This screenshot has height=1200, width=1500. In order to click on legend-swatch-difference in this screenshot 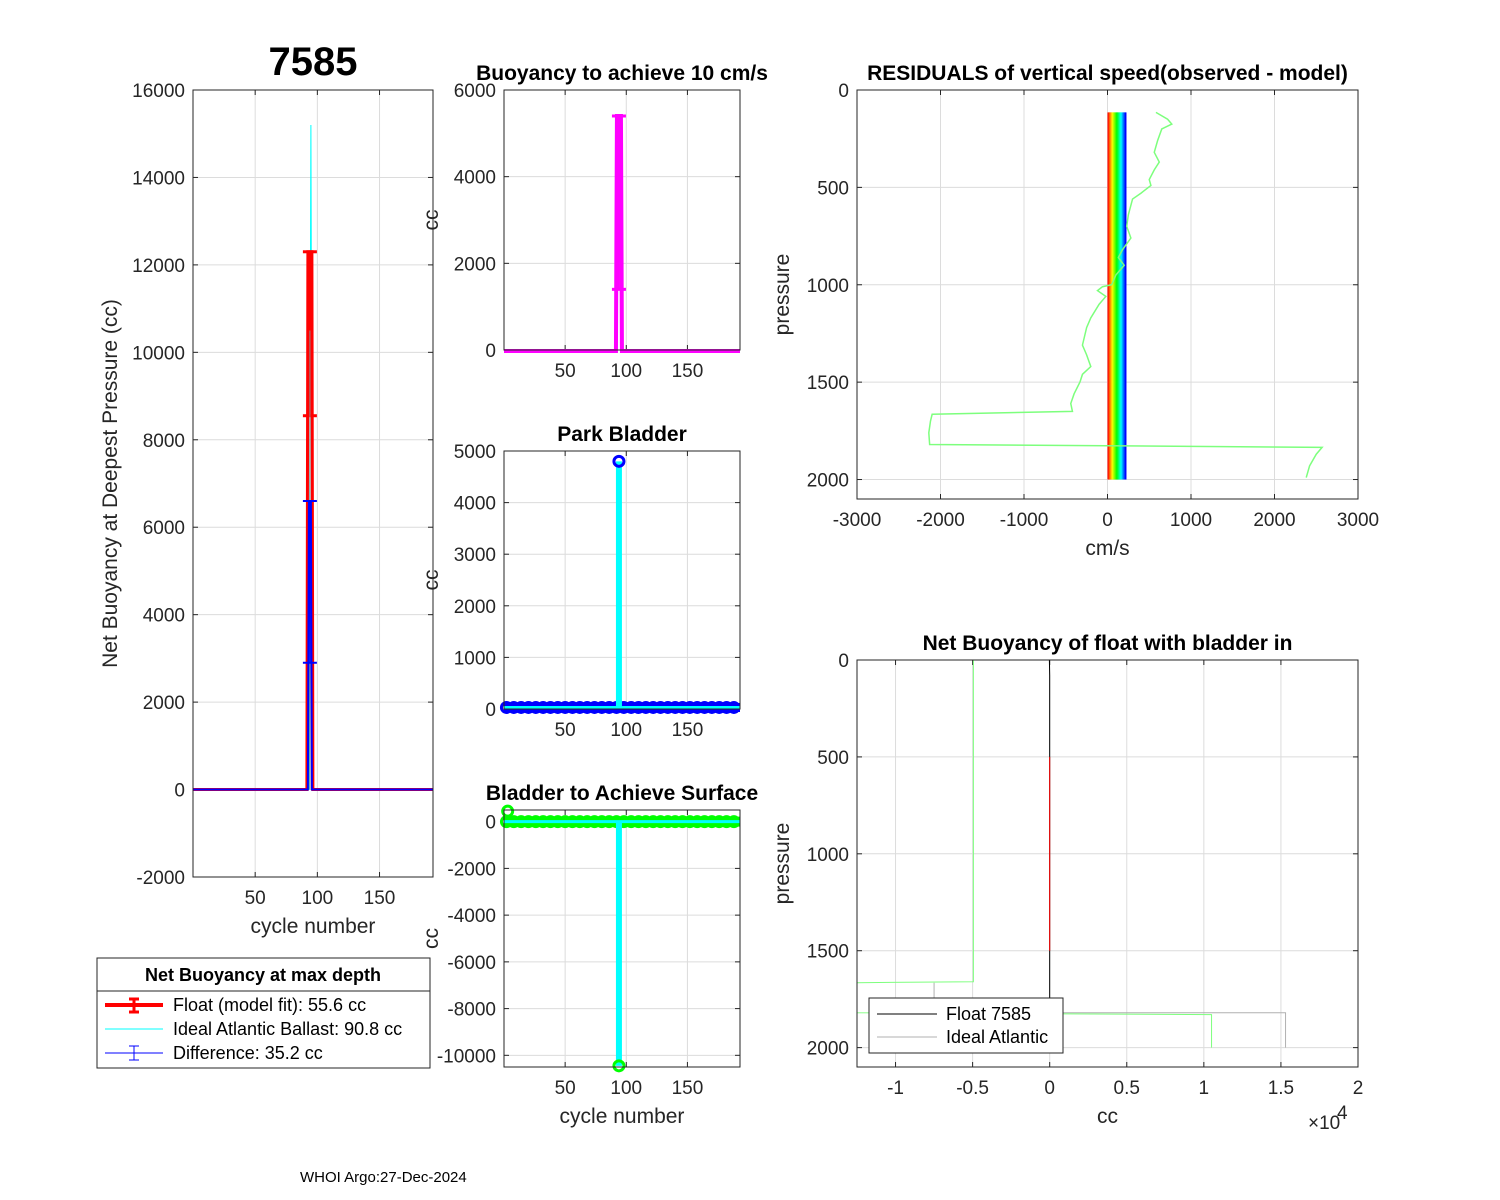, I will do `click(134, 1053)`.